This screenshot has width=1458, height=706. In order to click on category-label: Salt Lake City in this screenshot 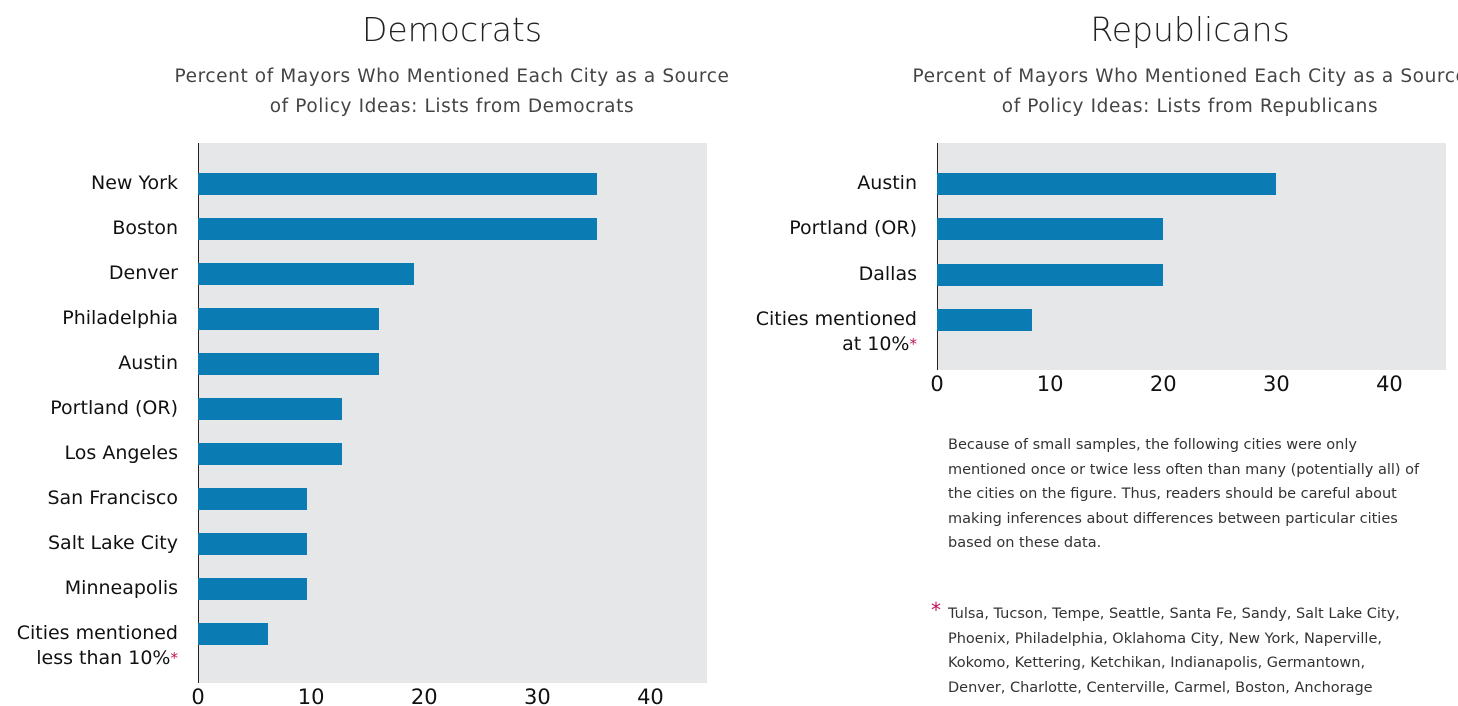, I will do `click(90, 543)`.